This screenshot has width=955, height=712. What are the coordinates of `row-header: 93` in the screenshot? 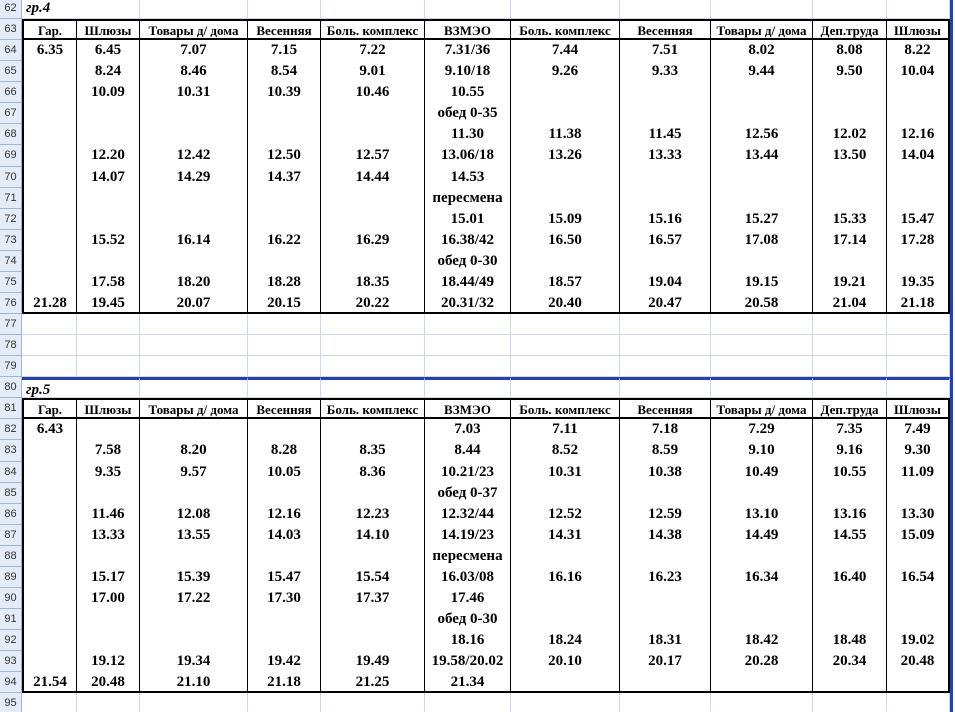 It's located at (11, 662).